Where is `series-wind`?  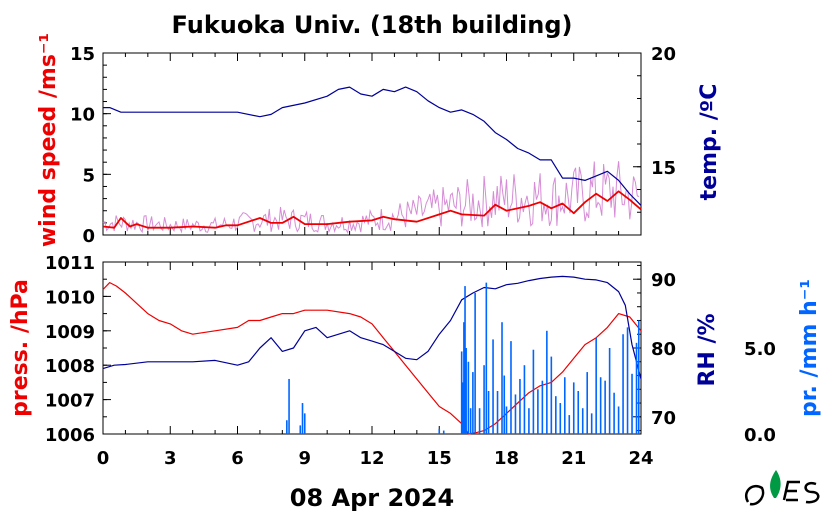 series-wind is located at coordinates (372, 209).